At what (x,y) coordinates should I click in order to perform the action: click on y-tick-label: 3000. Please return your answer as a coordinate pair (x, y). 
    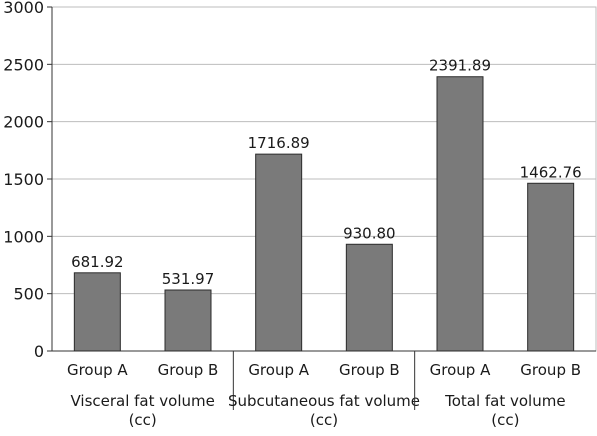
    Looking at the image, I should click on (23, 8).